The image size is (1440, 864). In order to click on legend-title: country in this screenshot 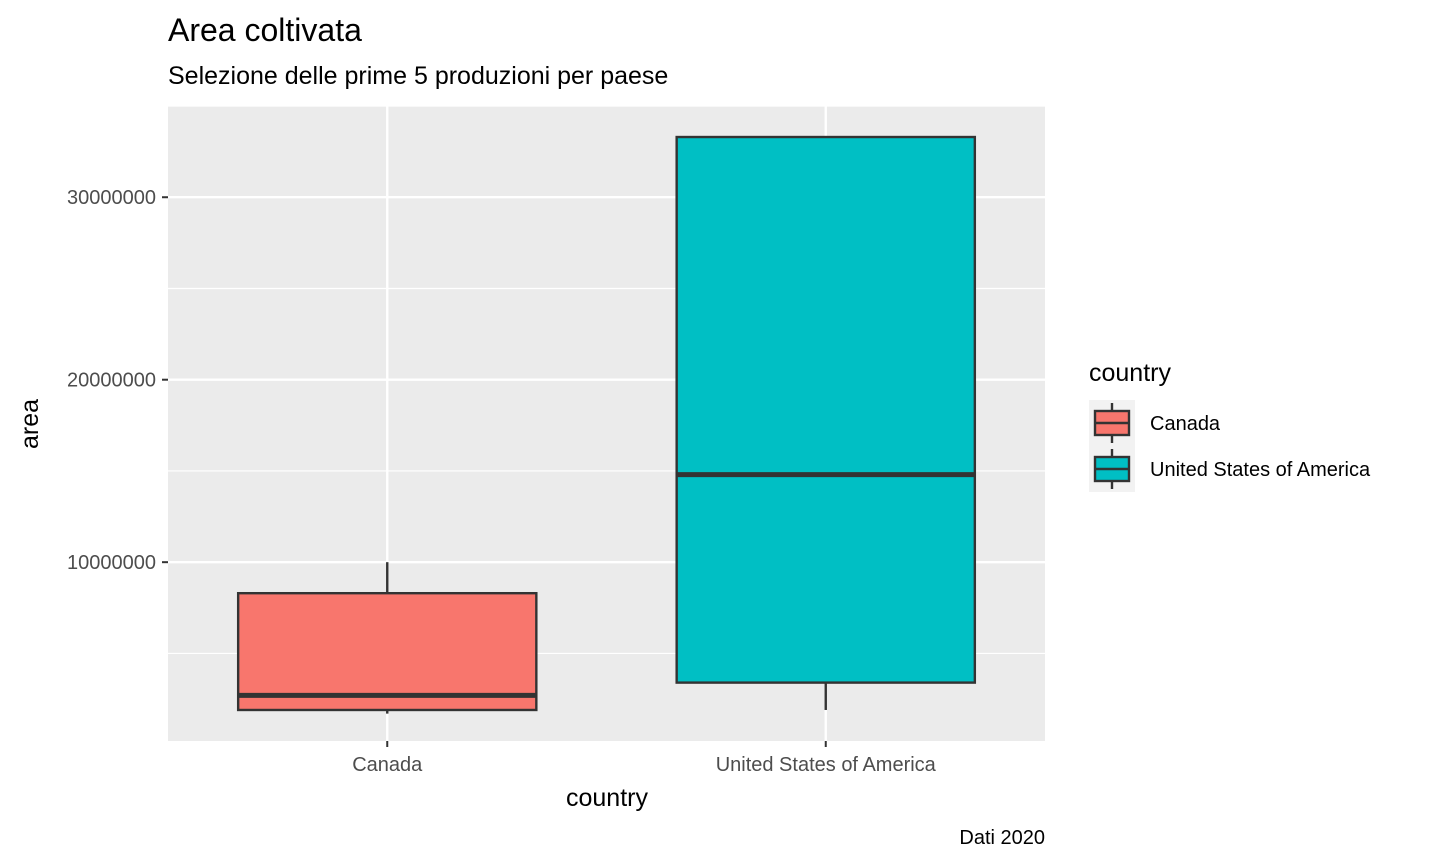, I will do `click(1130, 373)`.